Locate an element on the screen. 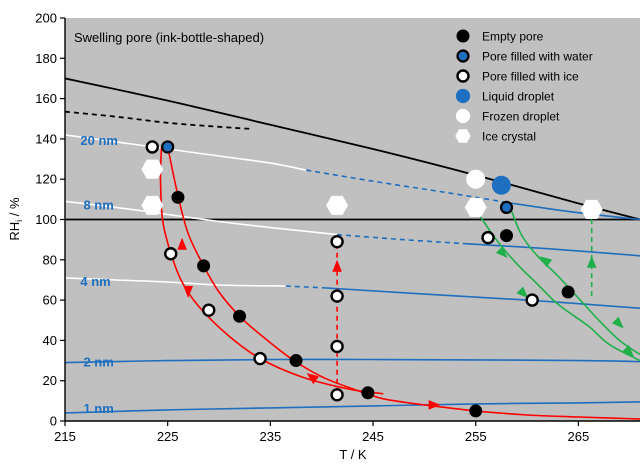 The image size is (640, 469). chart-title: Swelling pore (ink-bottle-shaped) is located at coordinates (169, 37).